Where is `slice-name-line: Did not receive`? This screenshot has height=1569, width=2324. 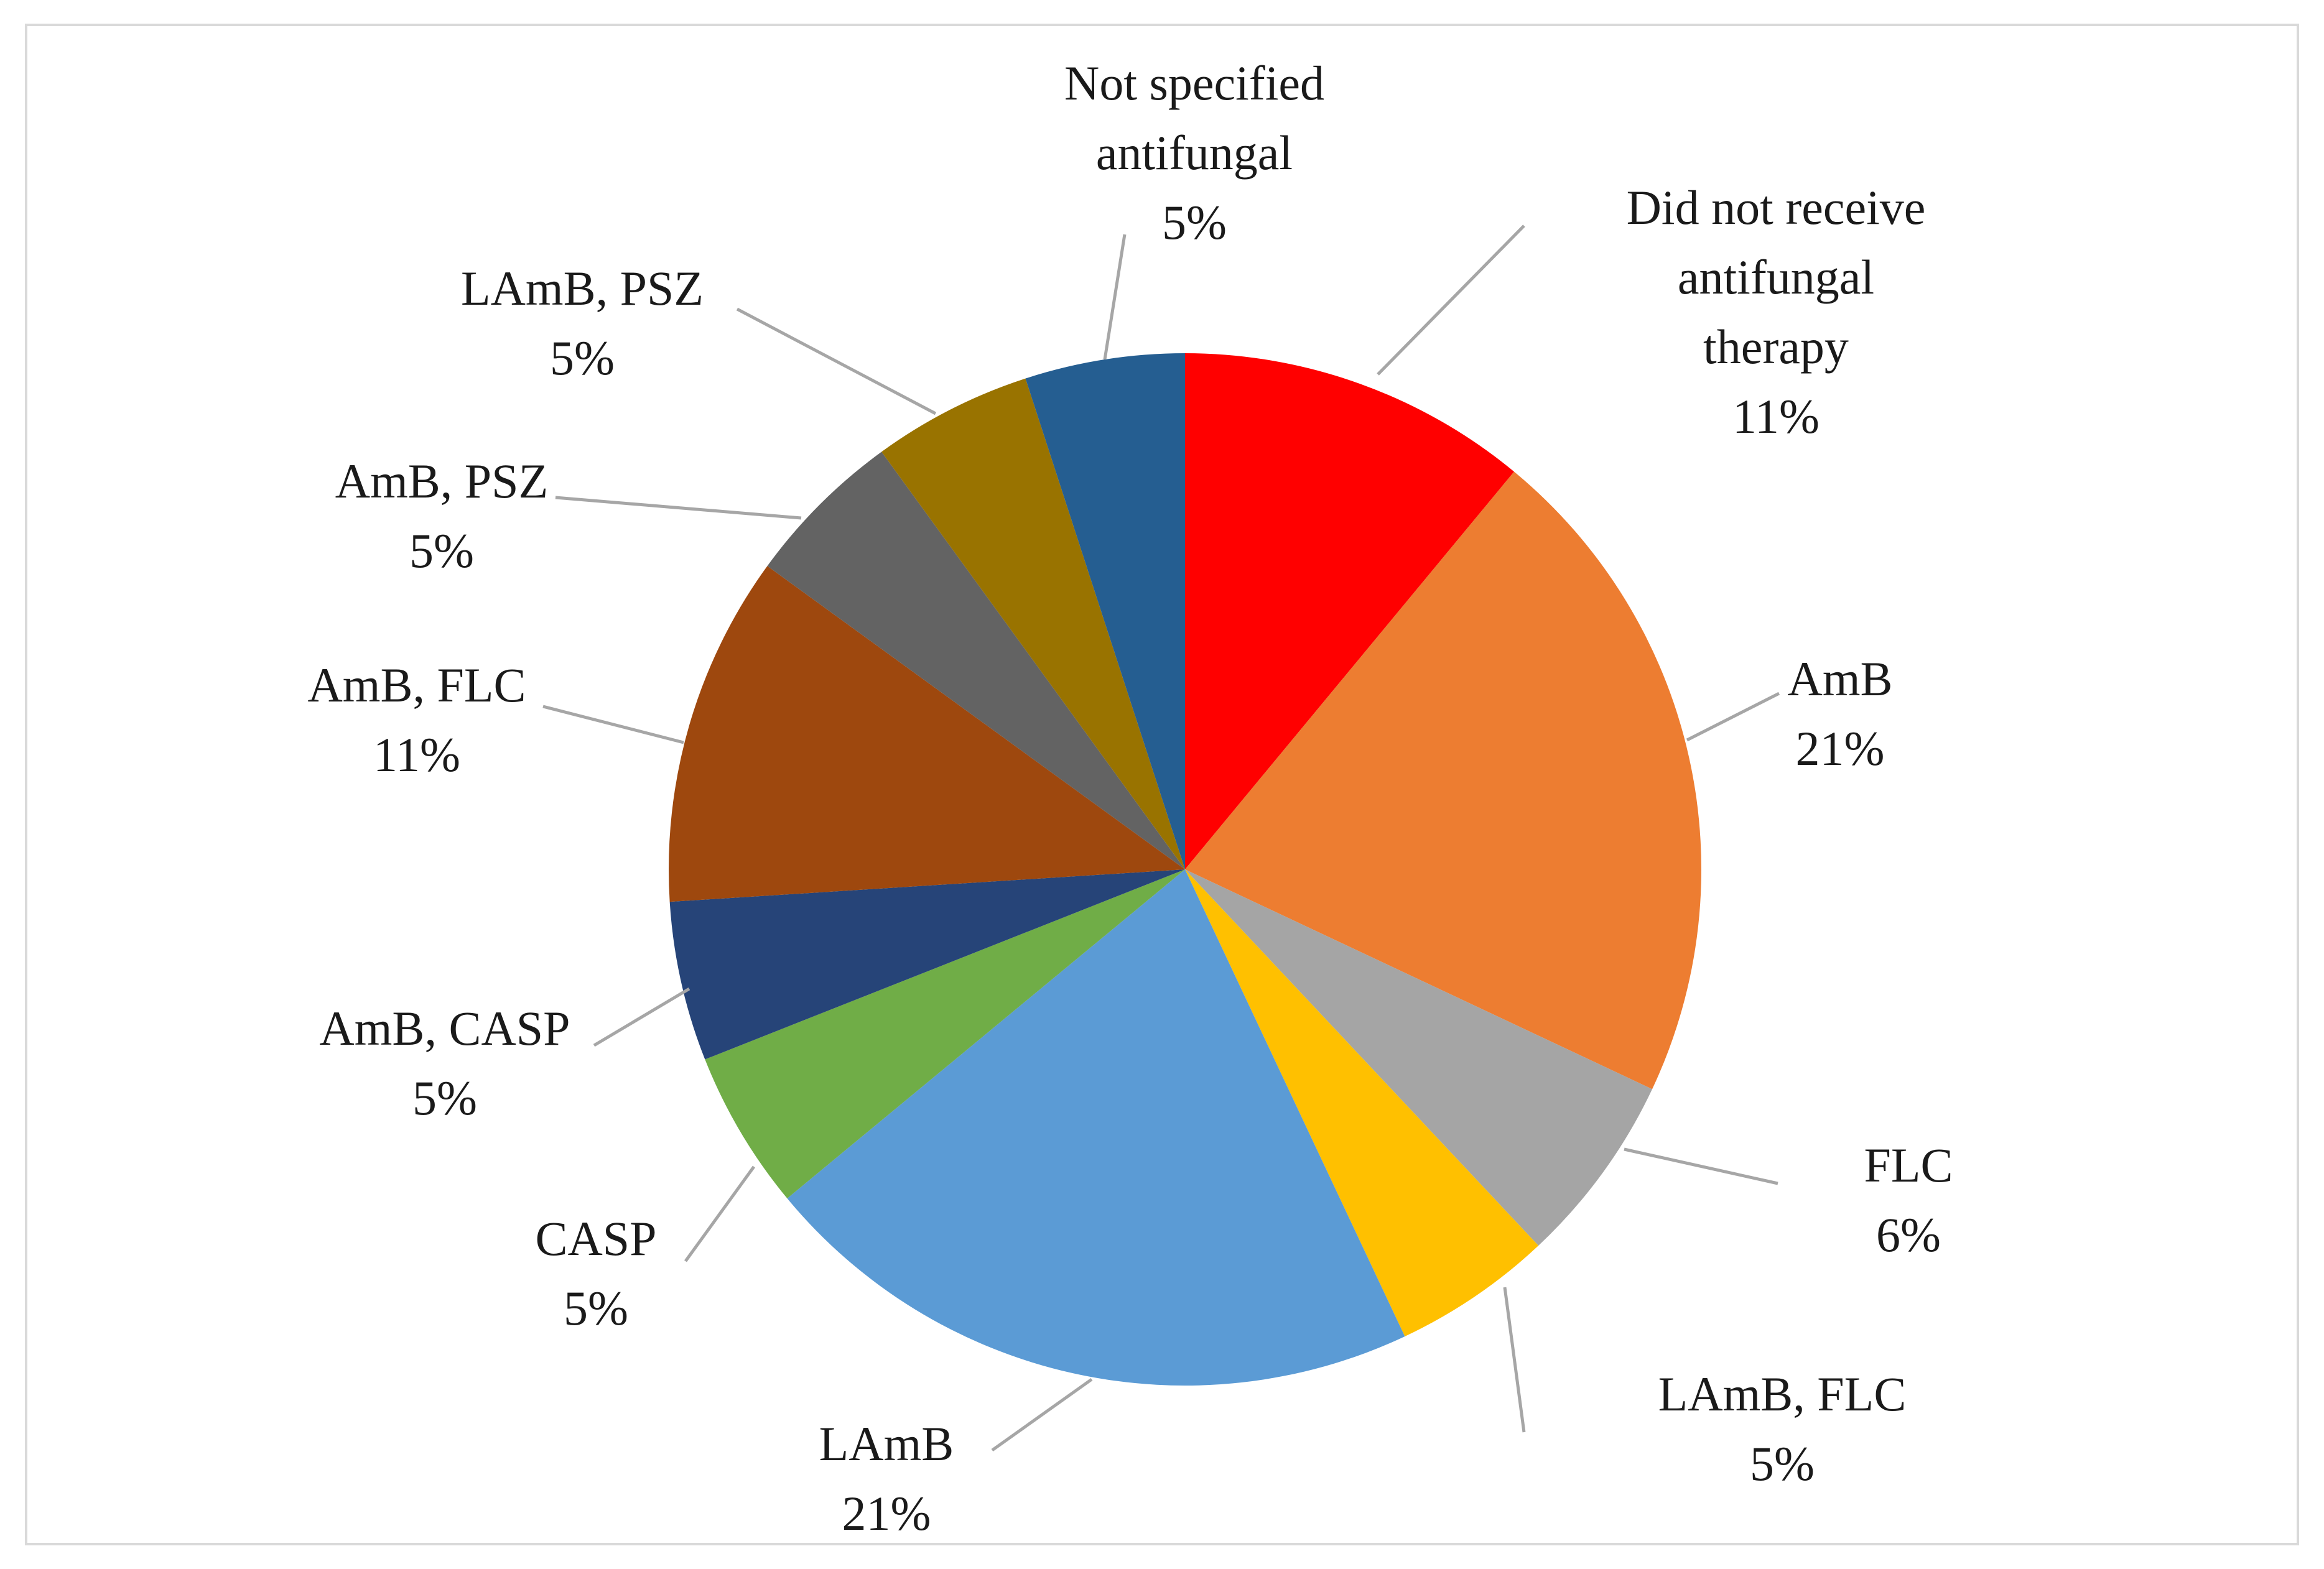
slice-name-line: Did not receive is located at coordinates (1777, 207).